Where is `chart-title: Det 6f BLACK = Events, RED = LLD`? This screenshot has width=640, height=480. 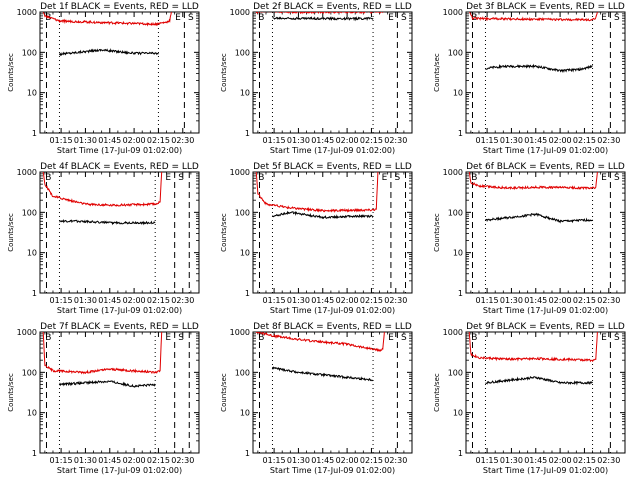 chart-title: Det 6f BLACK = Events, RED = LLD is located at coordinates (545, 167).